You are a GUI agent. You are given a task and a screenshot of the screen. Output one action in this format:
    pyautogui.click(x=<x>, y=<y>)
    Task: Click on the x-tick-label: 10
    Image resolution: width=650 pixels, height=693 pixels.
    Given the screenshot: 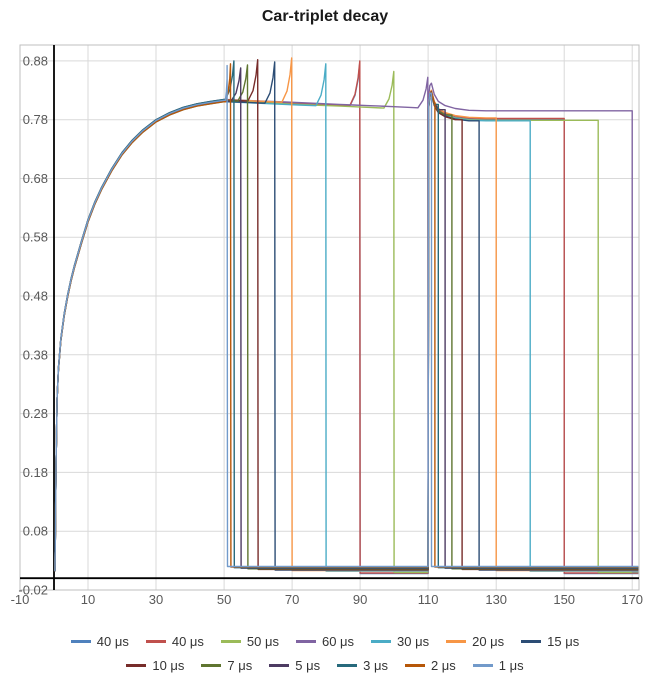 What is the action you would take?
    pyautogui.click(x=88, y=599)
    